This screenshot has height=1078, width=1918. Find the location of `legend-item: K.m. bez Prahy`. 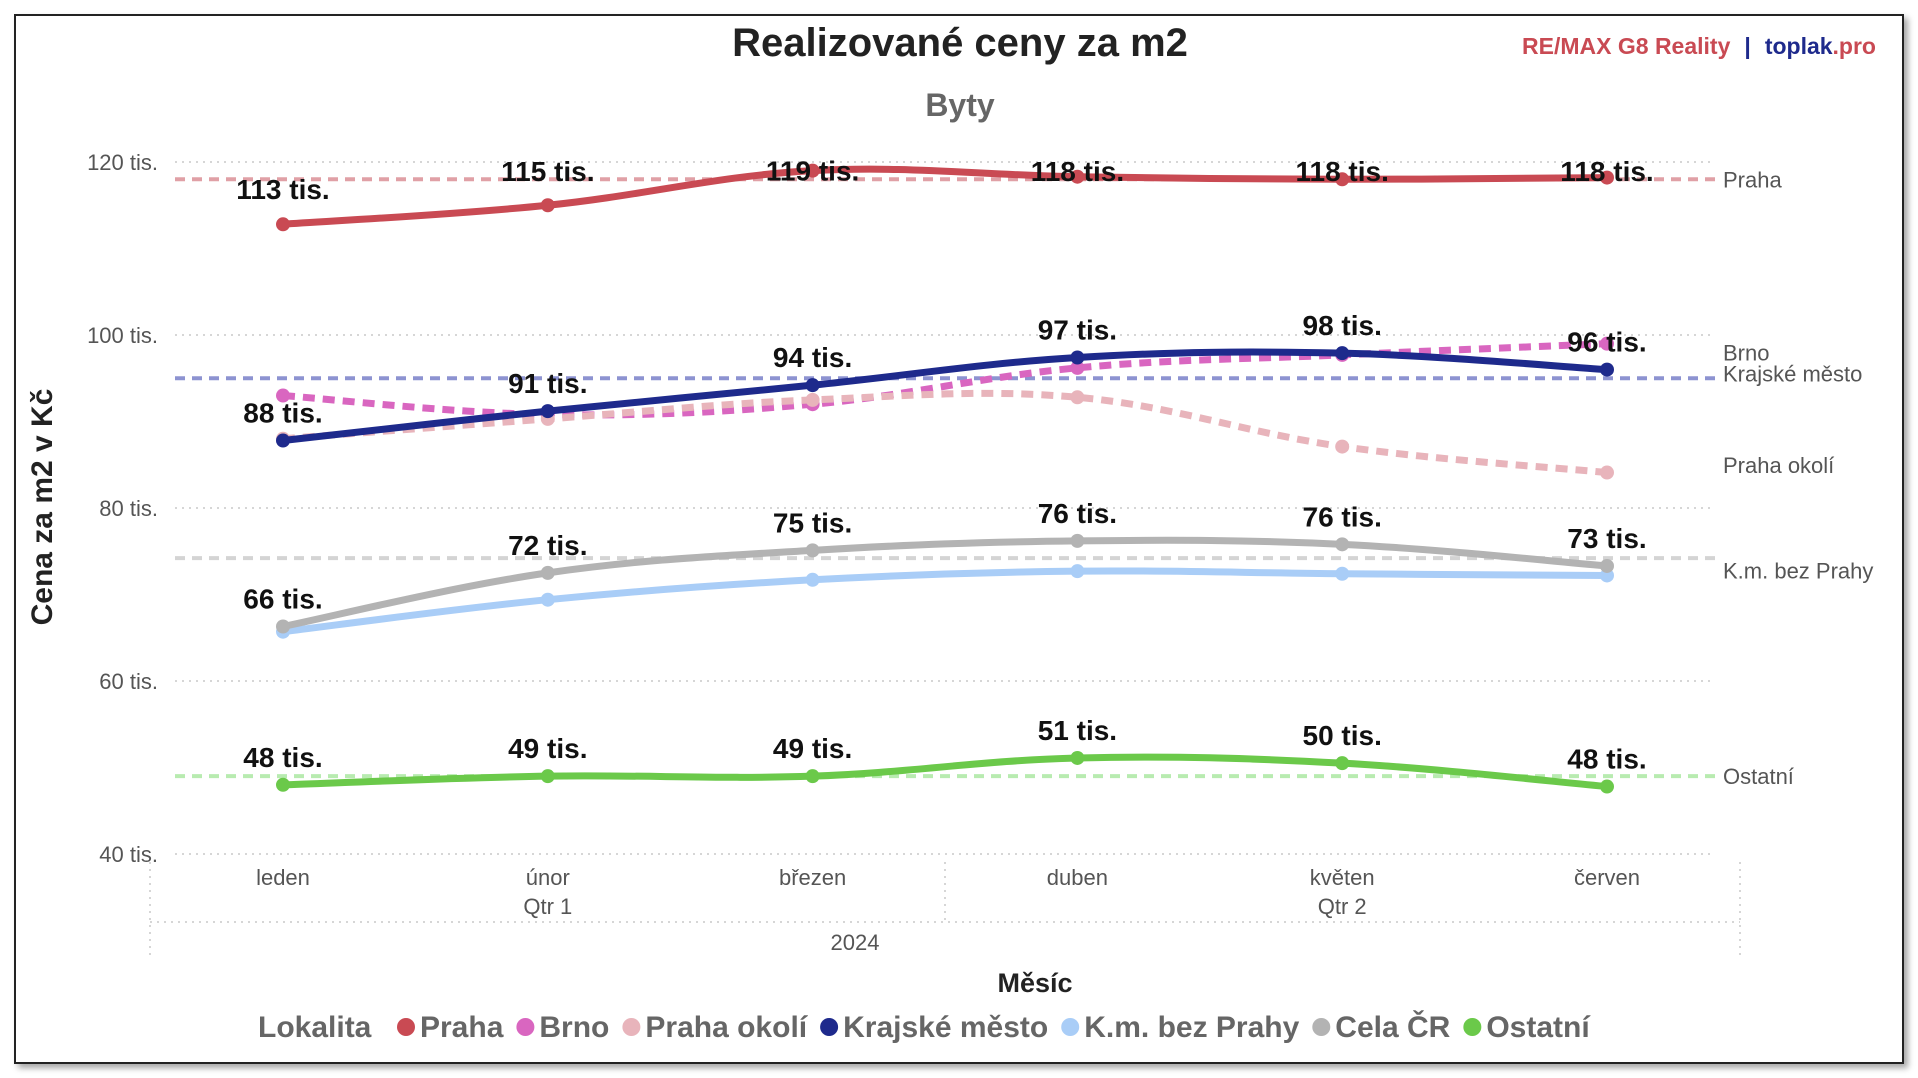

legend-item: K.m. bez Prahy is located at coordinates (1191, 1027).